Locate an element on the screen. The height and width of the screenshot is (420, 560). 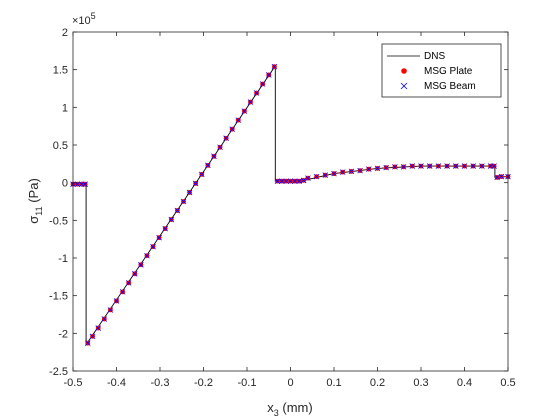
y-tick-label: 0.5 is located at coordinates (60, 146).